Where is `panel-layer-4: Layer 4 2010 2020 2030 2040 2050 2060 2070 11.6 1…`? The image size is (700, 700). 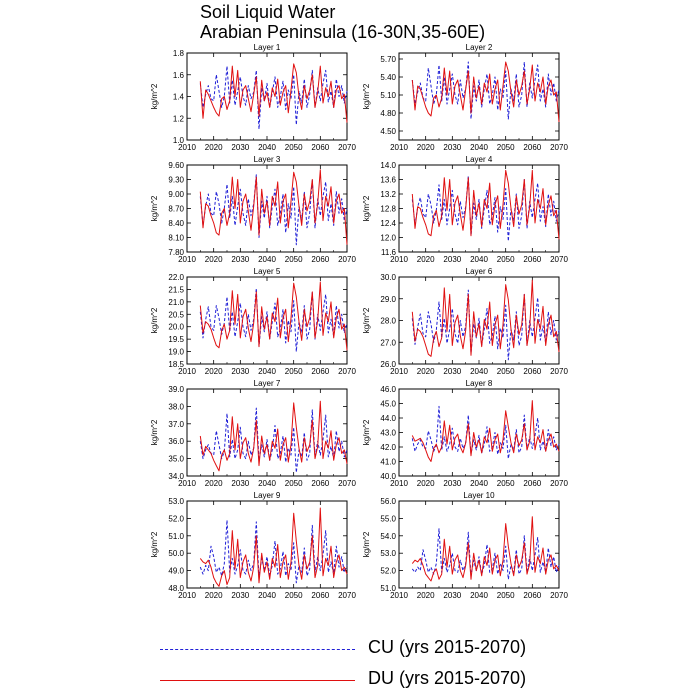 panel-layer-4: Layer 4 2010 2020 2030 2040 2050 2060 2070 11.6 1… is located at coordinates (465, 209).